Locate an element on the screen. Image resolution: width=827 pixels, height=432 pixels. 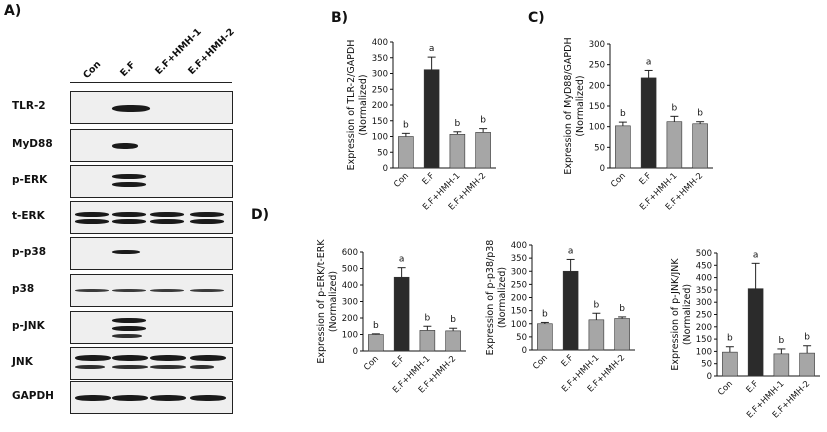
y-axis-label: Expression of p-JNK/JNK is located at coordinates (675, 314).